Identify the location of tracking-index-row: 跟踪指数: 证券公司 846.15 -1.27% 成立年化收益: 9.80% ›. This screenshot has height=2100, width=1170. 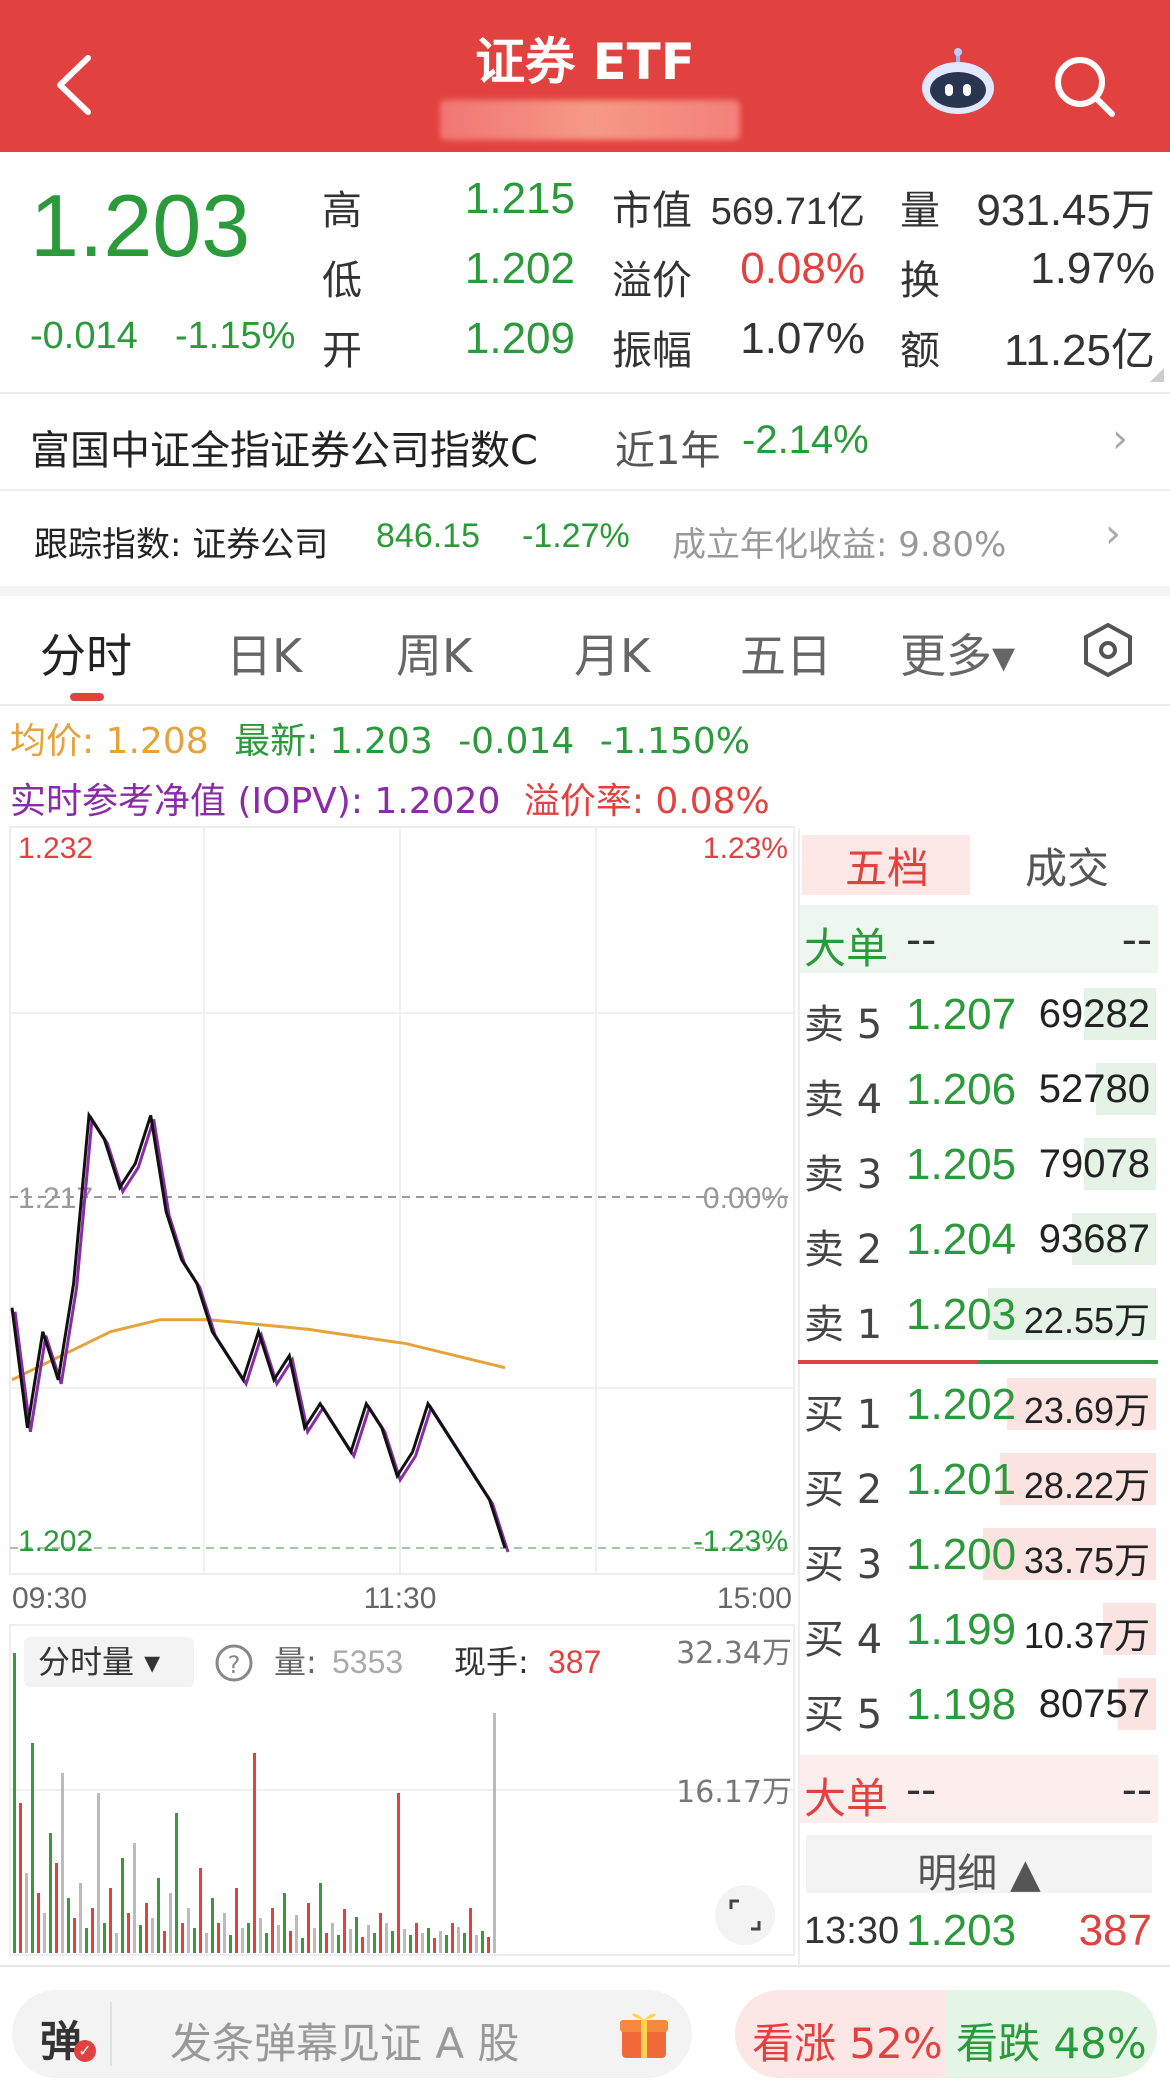
(585, 538).